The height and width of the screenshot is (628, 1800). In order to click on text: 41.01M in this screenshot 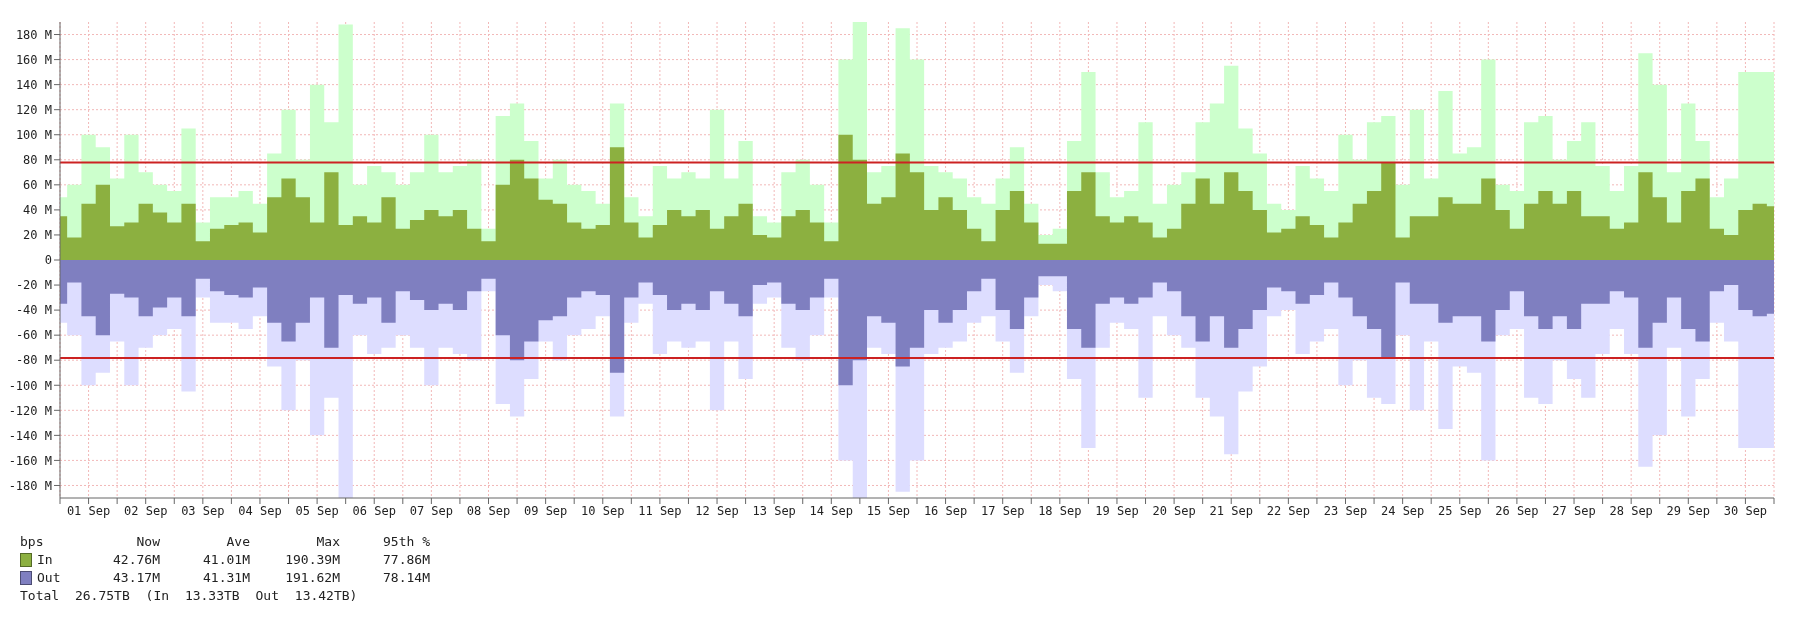, I will do `click(226, 559)`.